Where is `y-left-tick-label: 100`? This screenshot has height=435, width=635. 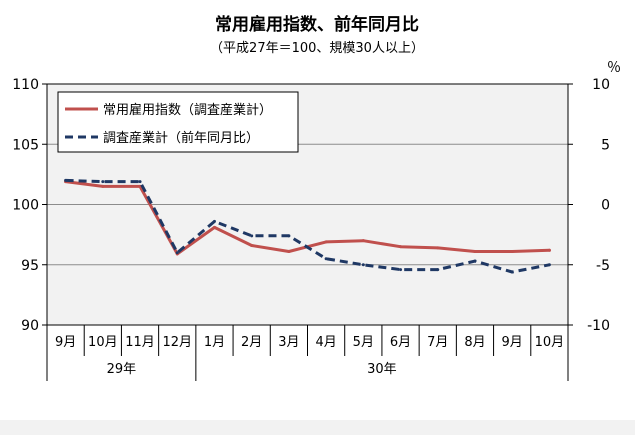 y-left-tick-label: 100 is located at coordinates (25, 206).